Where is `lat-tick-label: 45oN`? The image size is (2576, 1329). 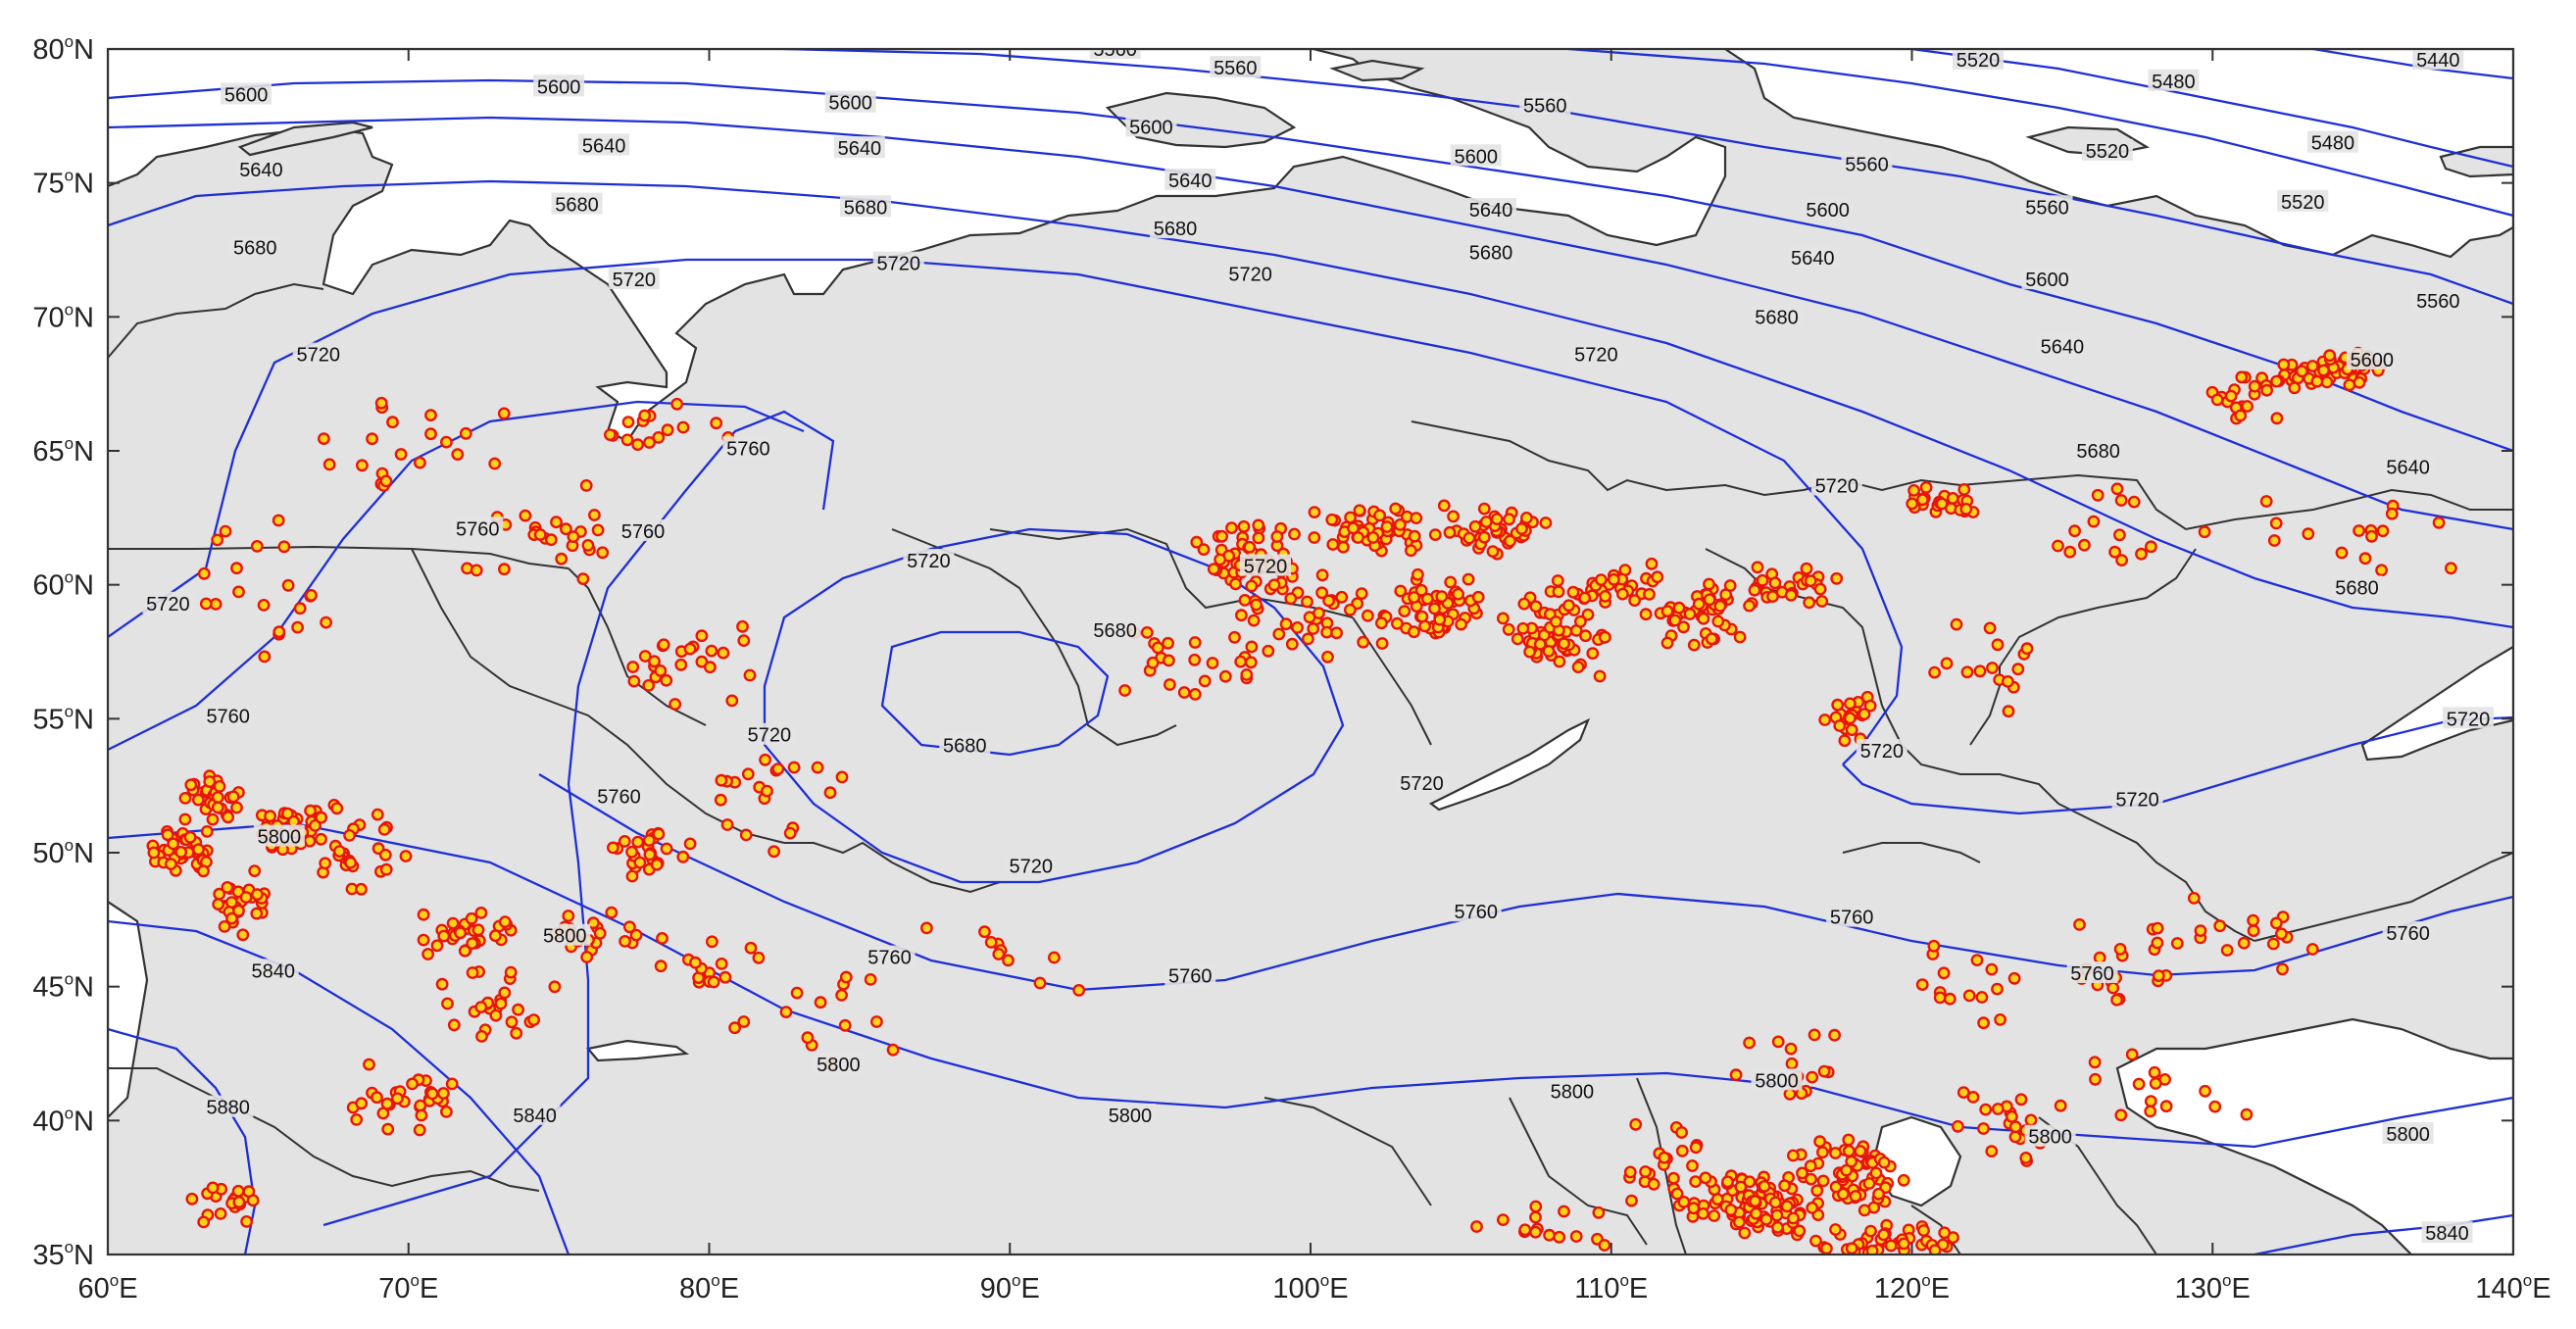 lat-tick-label: 45oN is located at coordinates (63, 987).